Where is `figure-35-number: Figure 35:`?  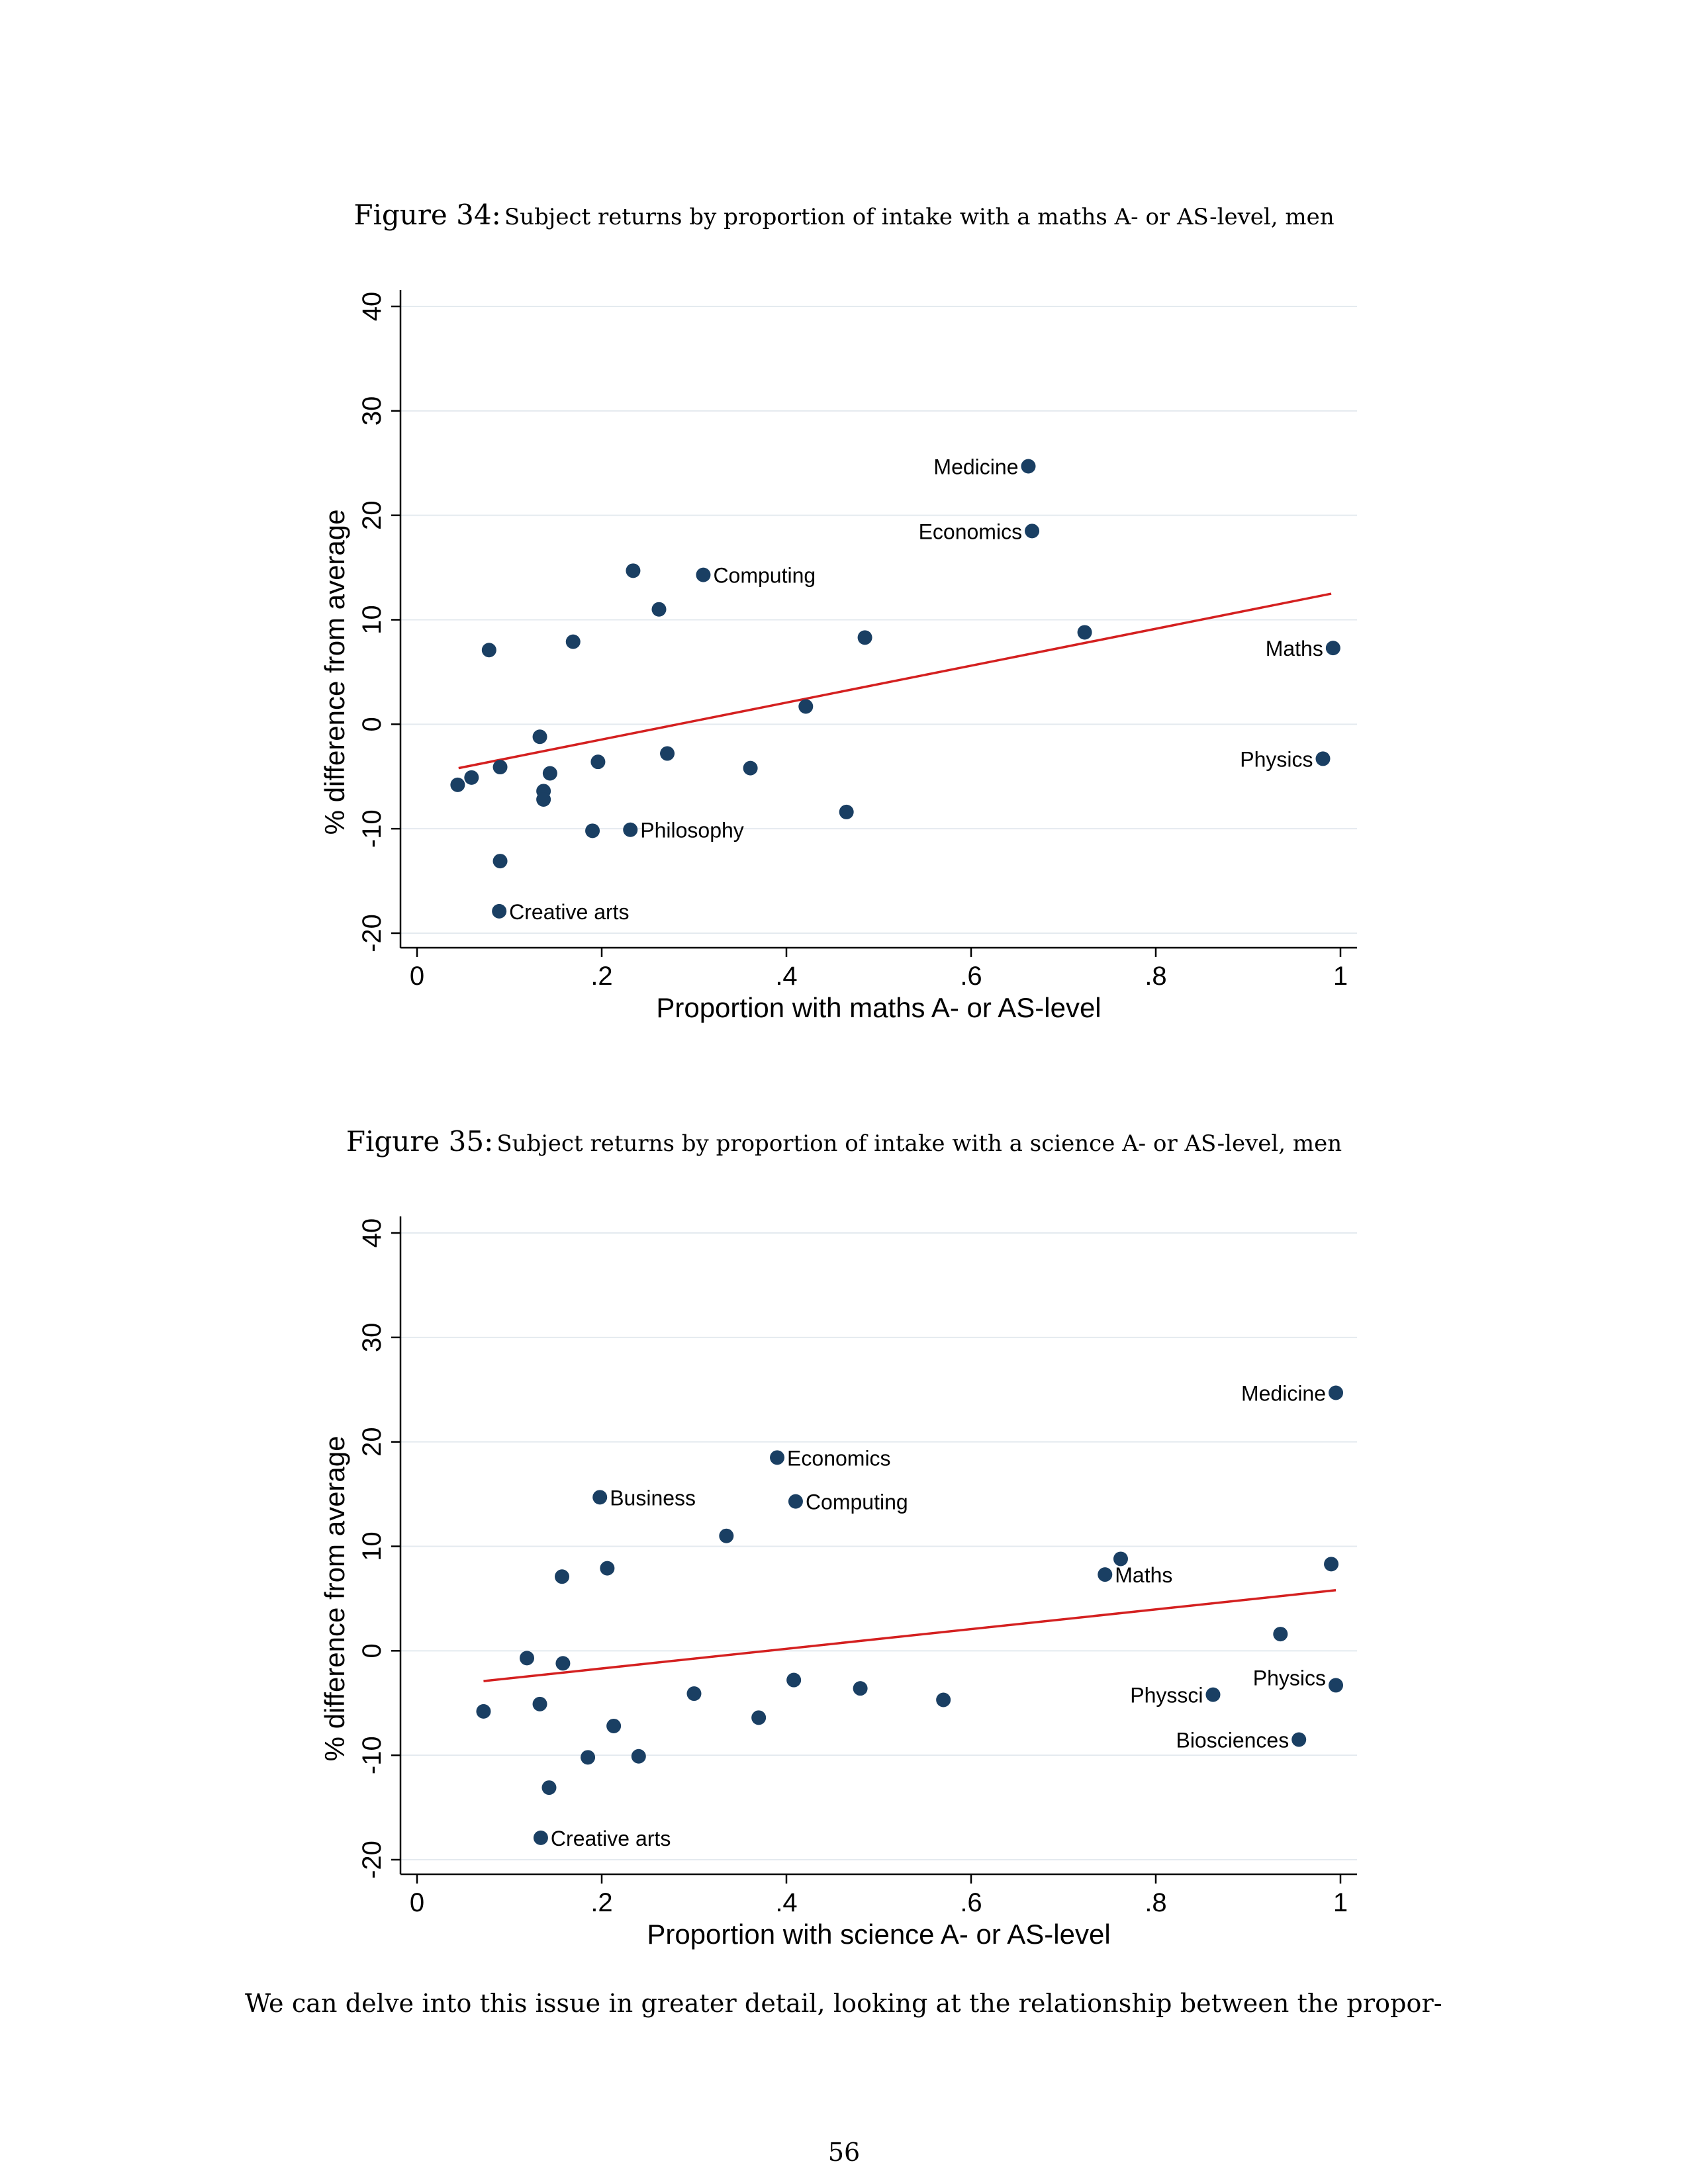
figure-35-number: Figure 35: is located at coordinates (420, 1141).